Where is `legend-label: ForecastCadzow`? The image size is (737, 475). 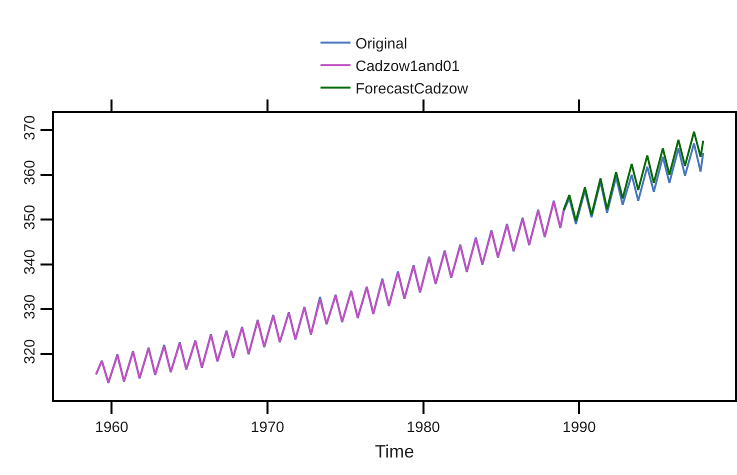 legend-label: ForecastCadzow is located at coordinates (412, 89).